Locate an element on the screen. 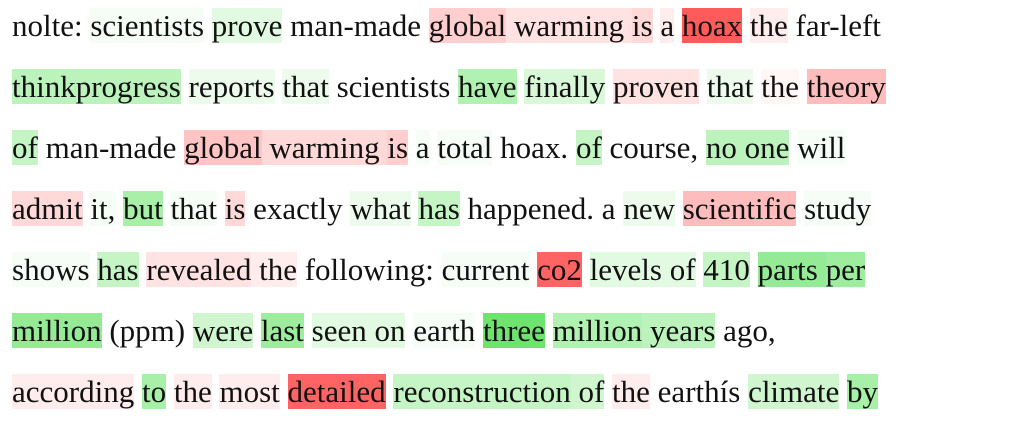  token: by is located at coordinates (863, 391).